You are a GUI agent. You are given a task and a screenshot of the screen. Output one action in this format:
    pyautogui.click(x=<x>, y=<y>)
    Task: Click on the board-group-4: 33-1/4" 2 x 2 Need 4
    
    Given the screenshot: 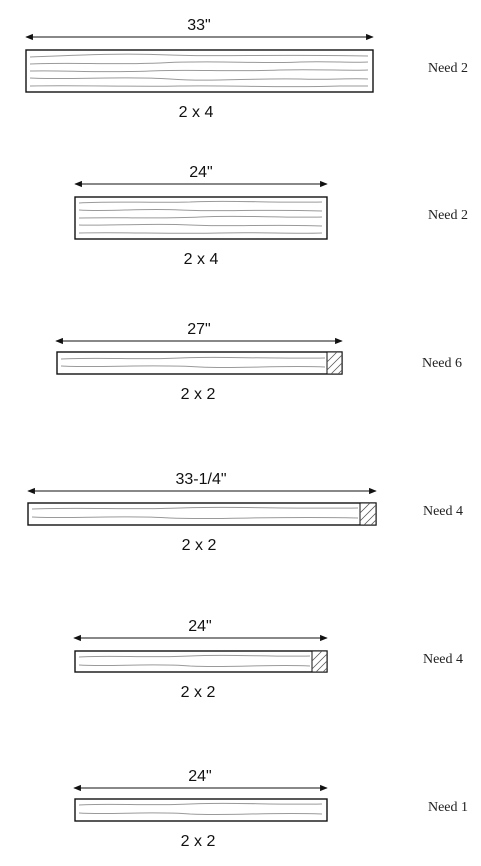 What is the action you would take?
    pyautogui.click(x=245, y=512)
    